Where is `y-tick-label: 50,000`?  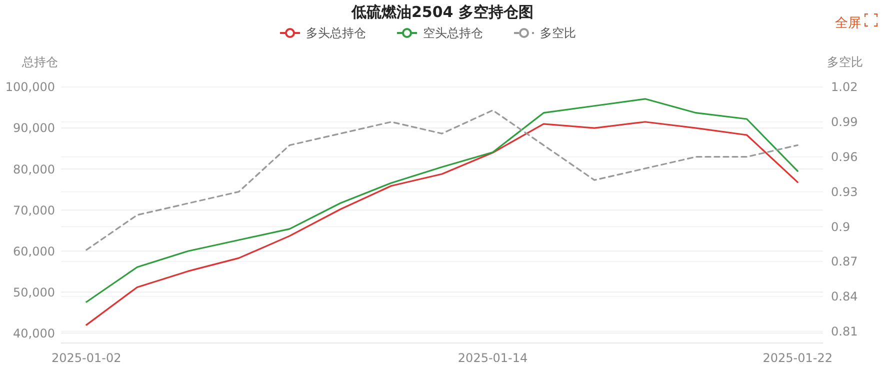
y-tick-label: 50,000 is located at coordinates (34, 292).